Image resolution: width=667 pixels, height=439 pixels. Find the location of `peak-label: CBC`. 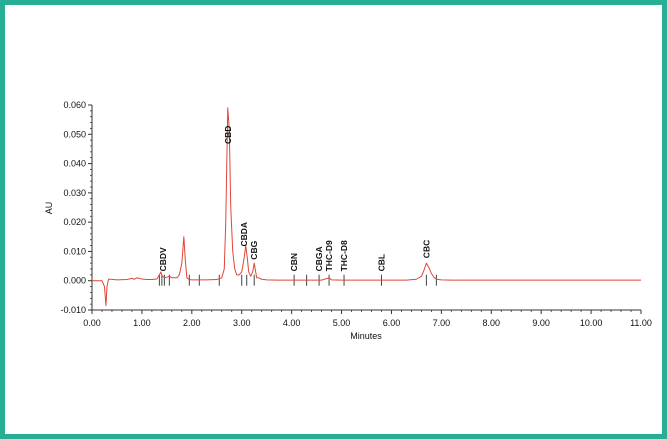

peak-label: CBC is located at coordinates (426, 249).